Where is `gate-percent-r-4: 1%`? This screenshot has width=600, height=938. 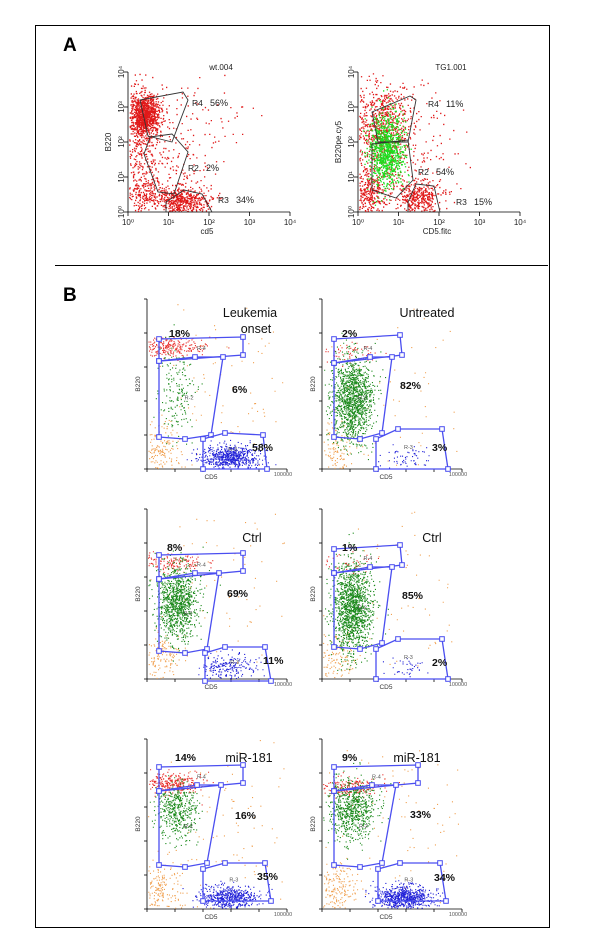
gate-percent-r-4: 1% is located at coordinates (350, 548).